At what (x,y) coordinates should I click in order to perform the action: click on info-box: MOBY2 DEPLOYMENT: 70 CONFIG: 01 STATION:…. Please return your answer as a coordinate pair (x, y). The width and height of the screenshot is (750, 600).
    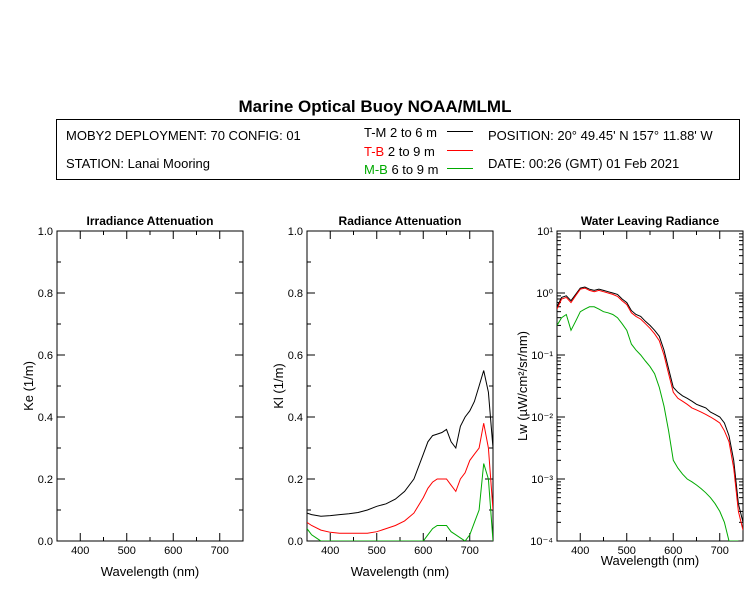
    Looking at the image, I should click on (398, 149).